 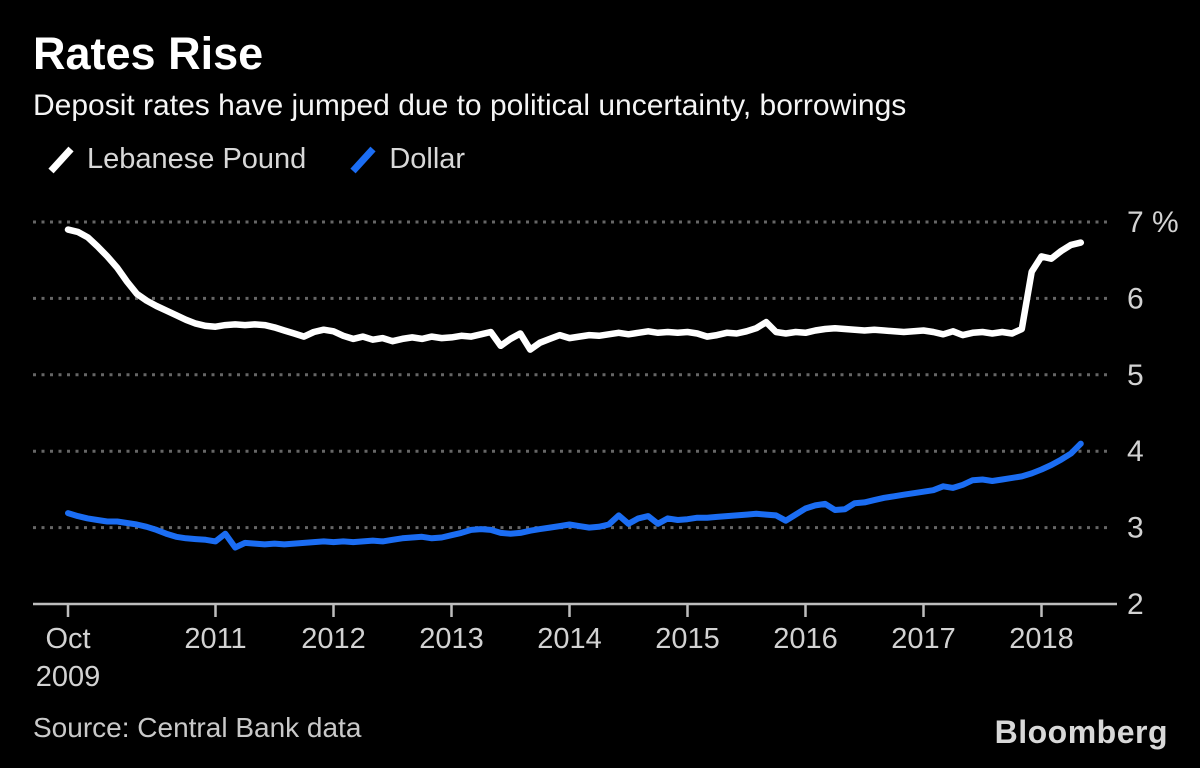 I want to click on y-axis-label-7: 7 %, so click(x=1153, y=222).